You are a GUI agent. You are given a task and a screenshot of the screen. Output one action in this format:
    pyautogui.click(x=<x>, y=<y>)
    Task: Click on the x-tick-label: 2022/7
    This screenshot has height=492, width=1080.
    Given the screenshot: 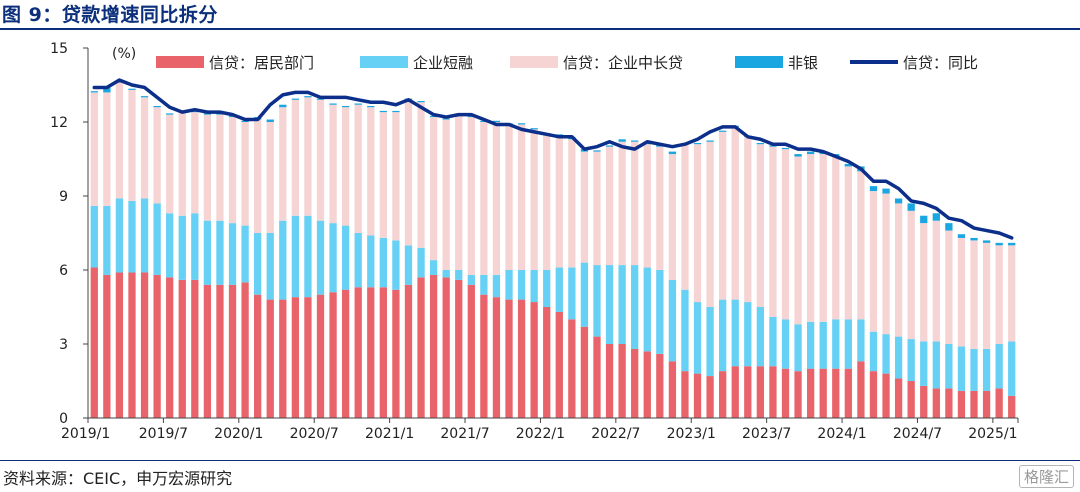 What is the action you would take?
    pyautogui.click(x=615, y=434)
    